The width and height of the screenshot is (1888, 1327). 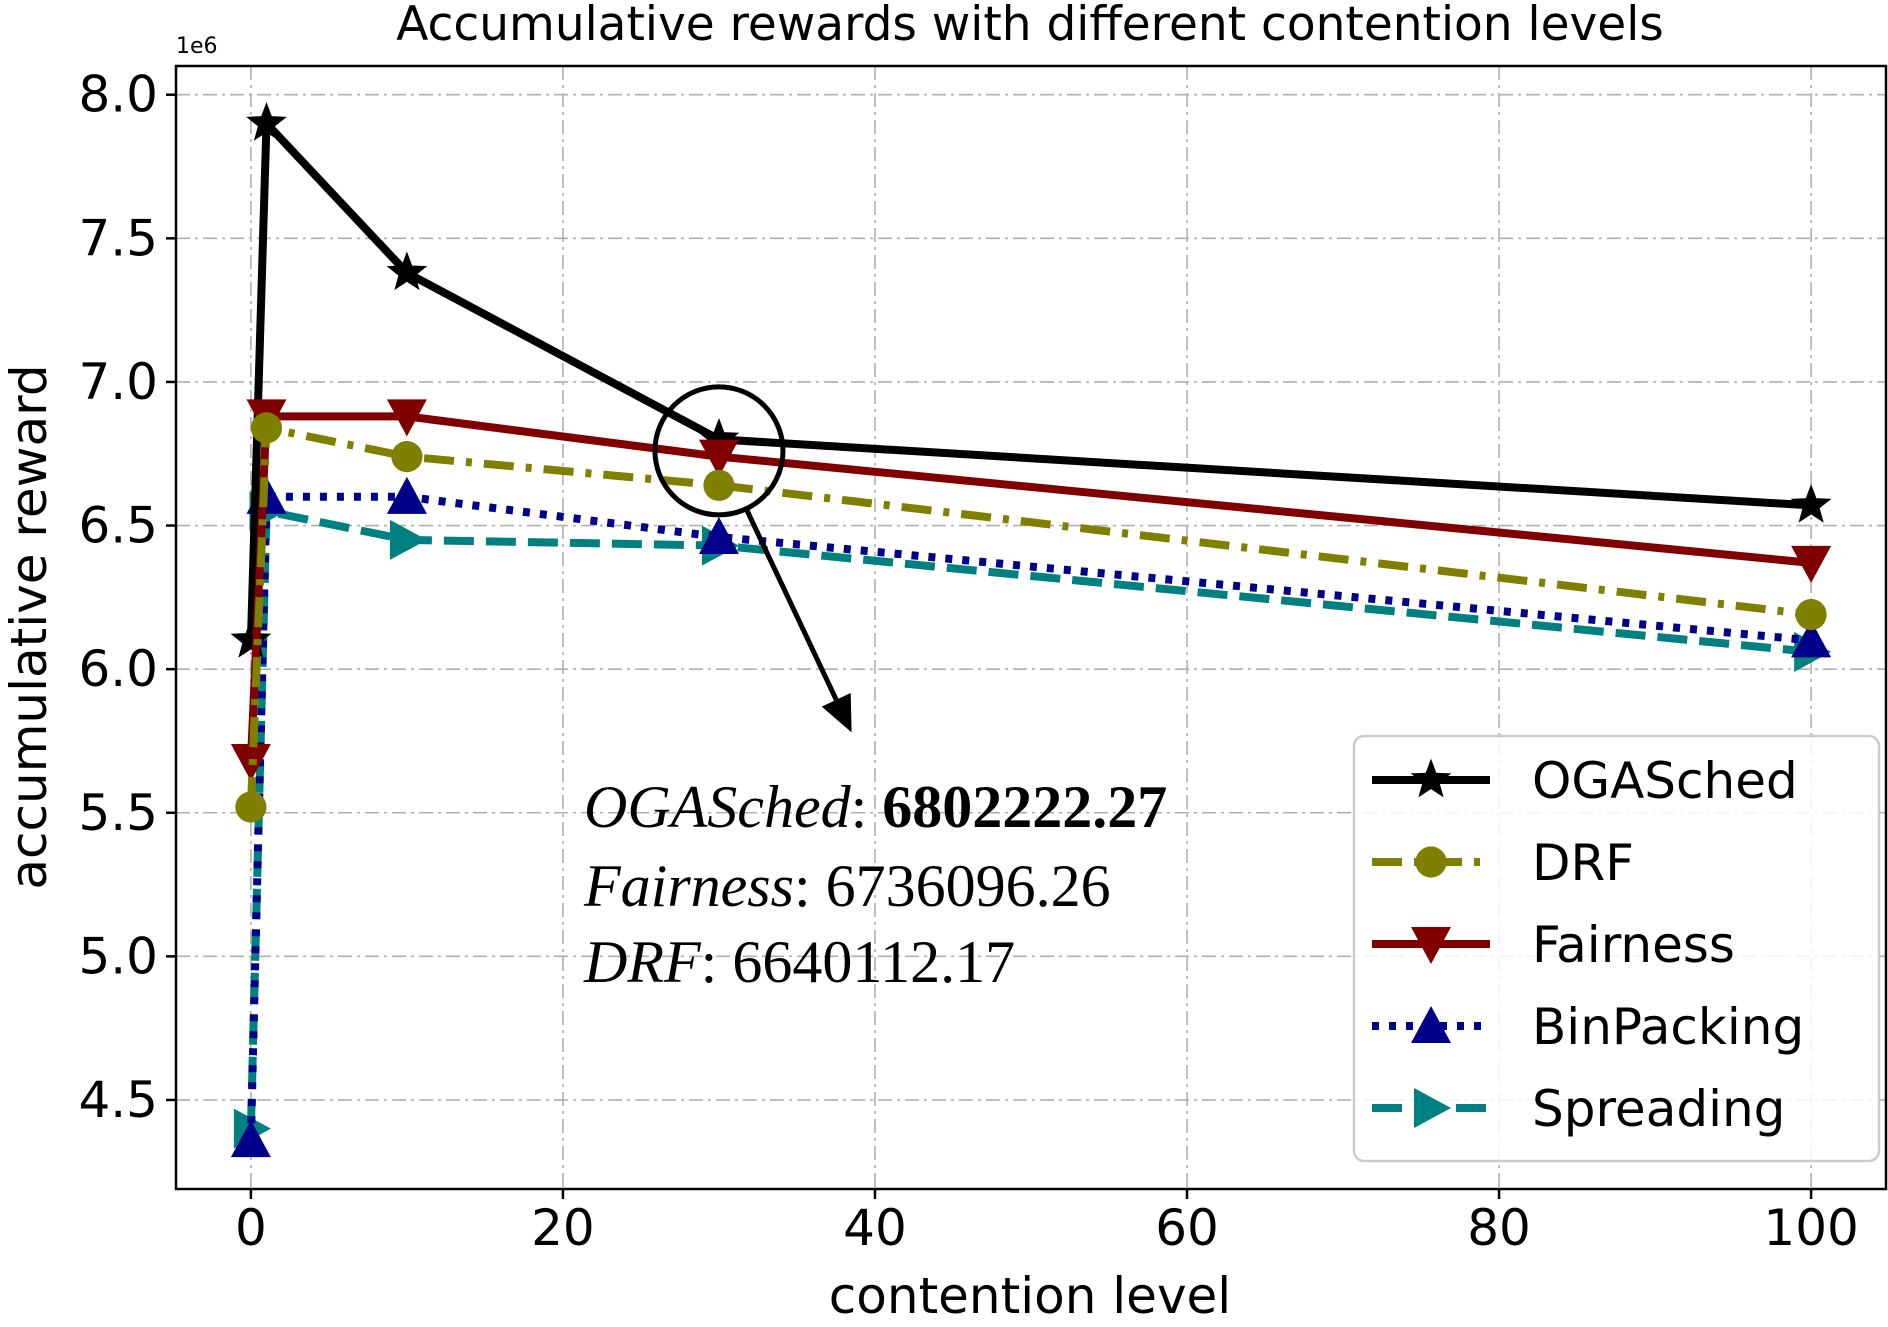 I want to click on legend-label: OGASched, so click(x=1665, y=781).